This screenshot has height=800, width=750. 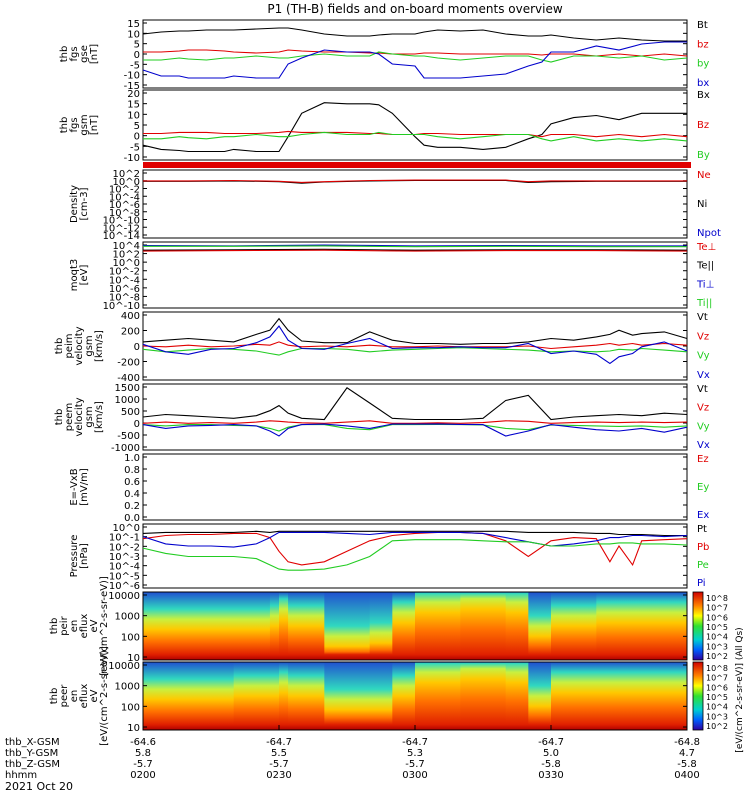 I want to click on y-tick-label: 10^-2, so click(x=124, y=547).